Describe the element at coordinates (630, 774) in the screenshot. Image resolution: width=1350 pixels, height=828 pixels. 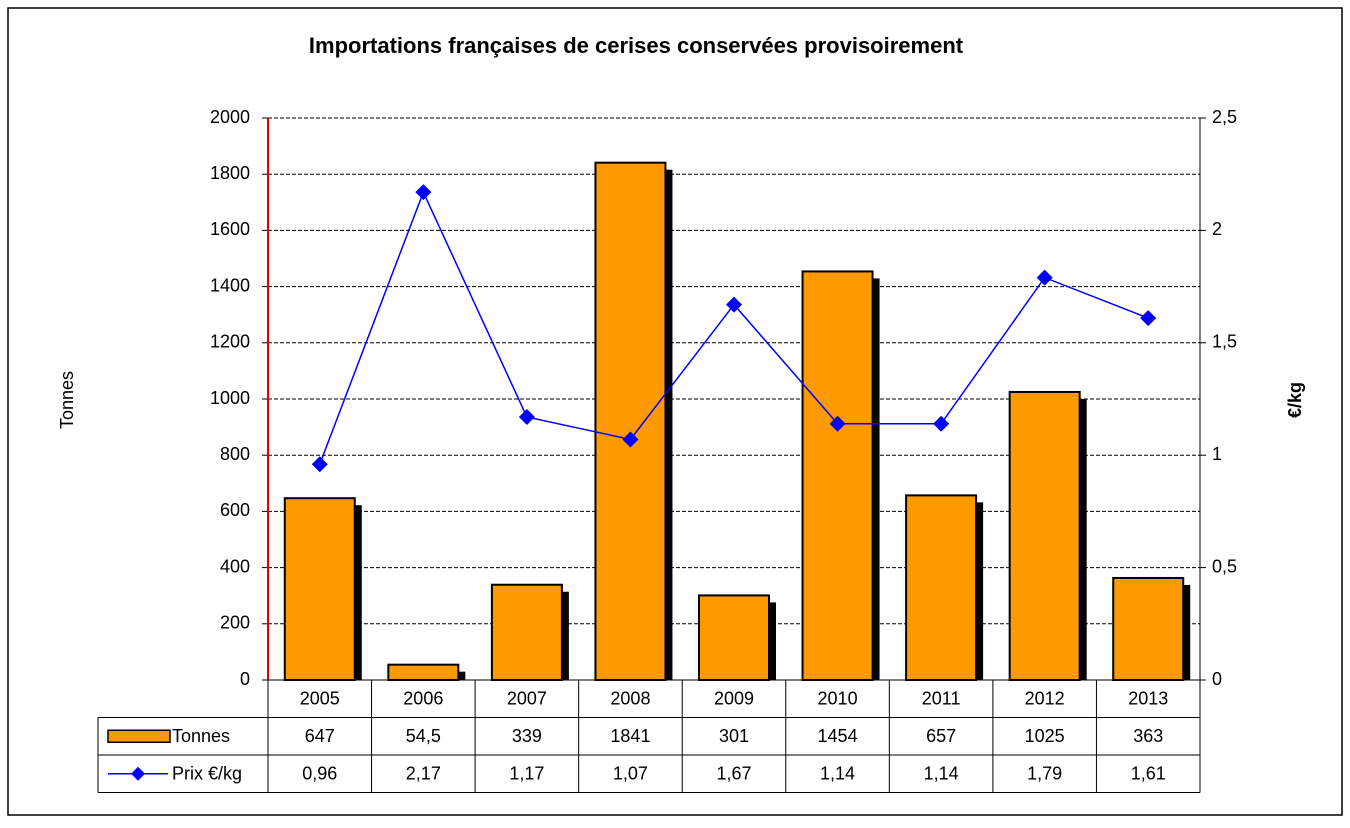
I see `table-value: 1,07` at that location.